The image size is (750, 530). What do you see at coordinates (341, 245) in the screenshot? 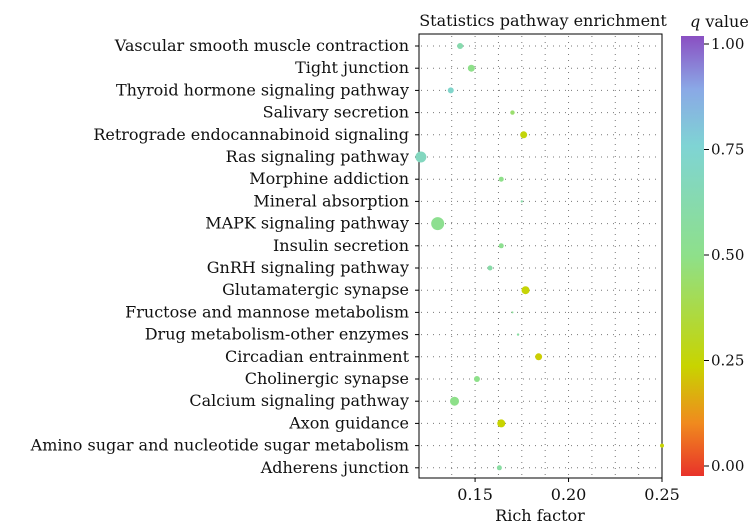
I see `category-label: Insulin secretion` at bounding box center [341, 245].